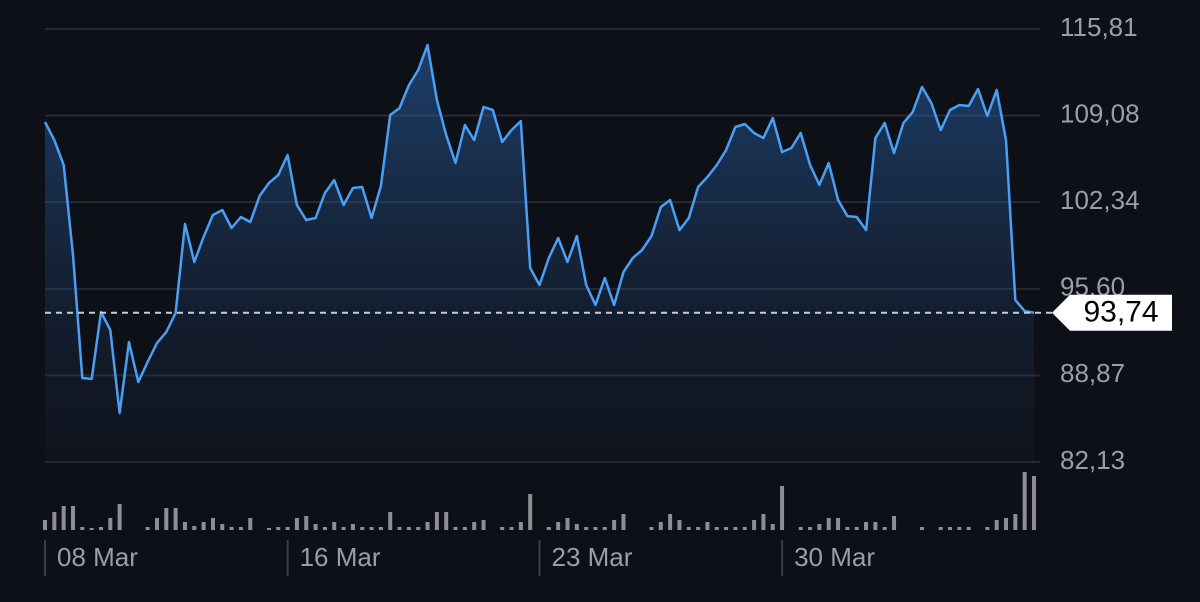 The image size is (1200, 602). Describe the element at coordinates (1100, 113) in the screenshot. I see `y-tick-label: 109,08` at that location.